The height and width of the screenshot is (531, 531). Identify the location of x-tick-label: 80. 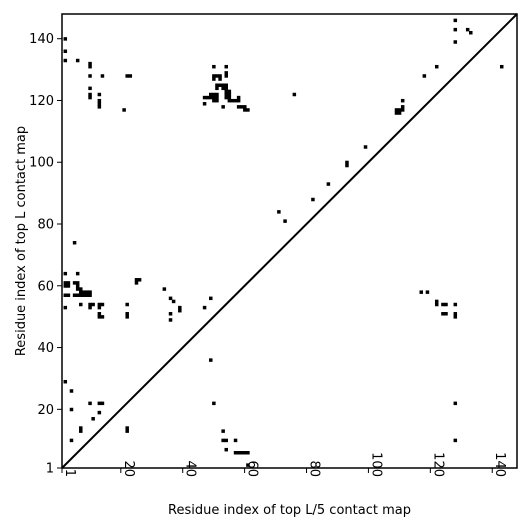
(314, 468).